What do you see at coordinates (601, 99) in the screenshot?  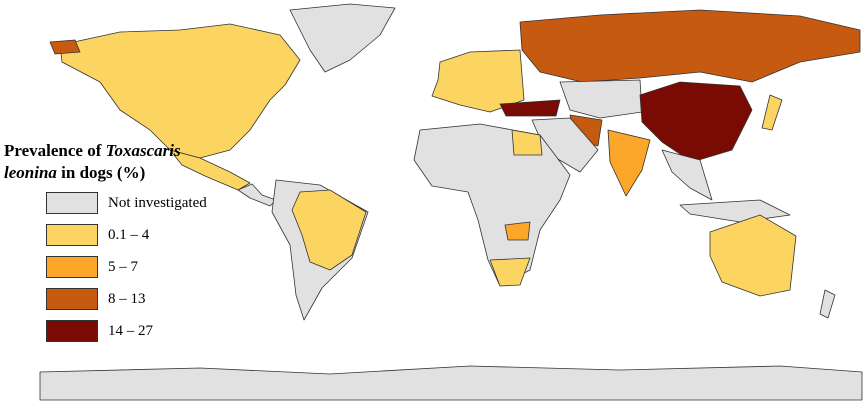 I see `central-asia` at bounding box center [601, 99].